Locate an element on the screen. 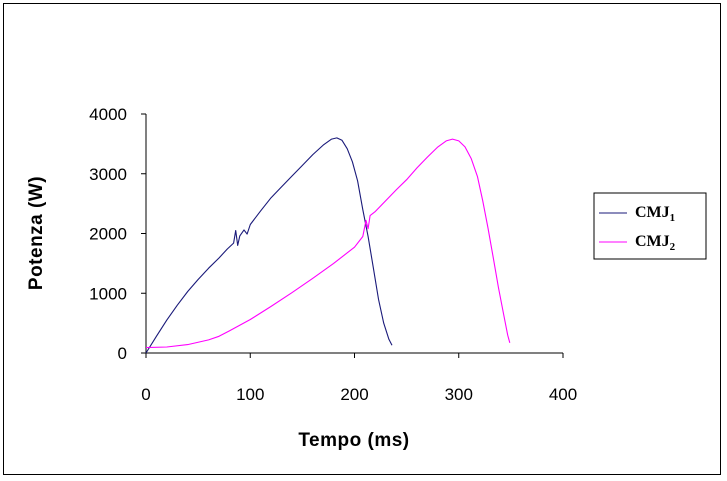  legend-label-cmj2: CMJ2 is located at coordinates (655, 243).